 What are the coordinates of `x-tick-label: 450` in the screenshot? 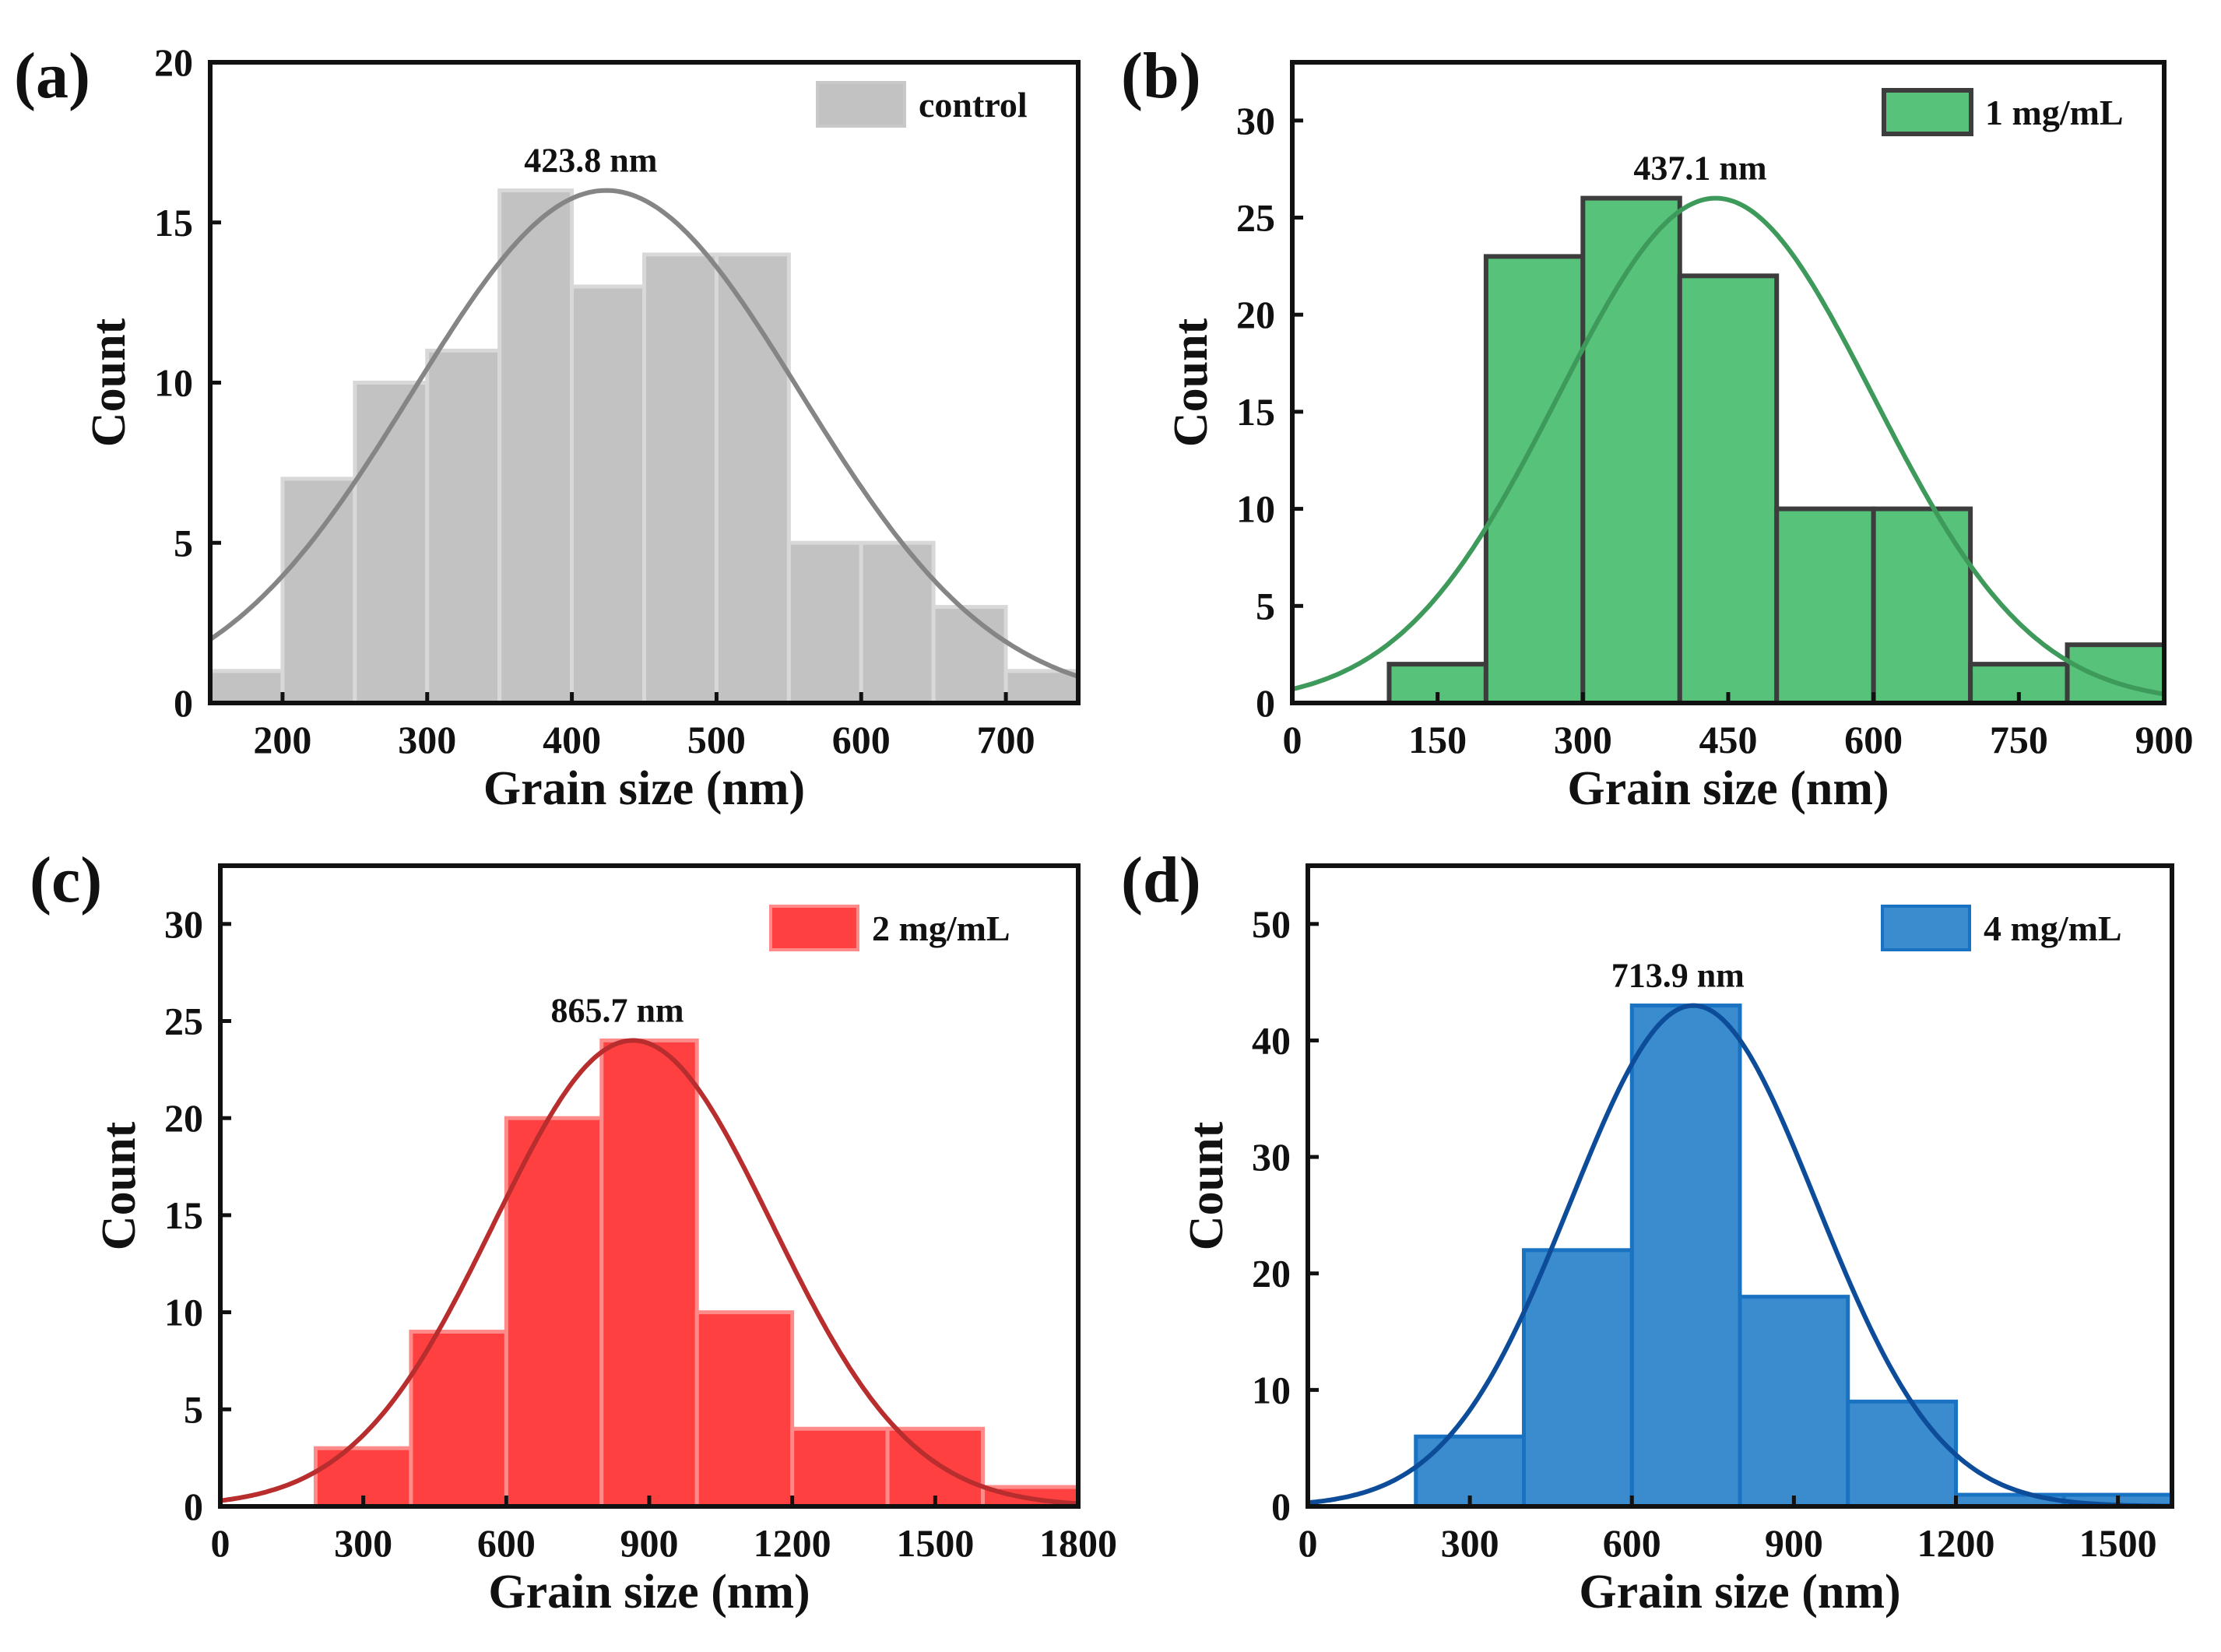 It's located at (1728, 739).